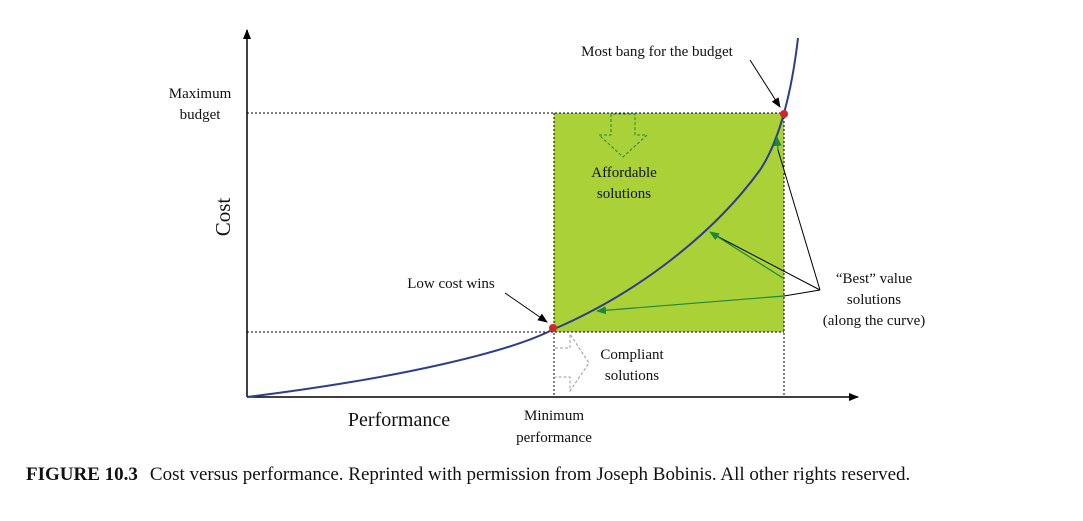 The image size is (1083, 521). What do you see at coordinates (874, 279) in the screenshot?
I see `best-value-label-line1: “Best” value` at bounding box center [874, 279].